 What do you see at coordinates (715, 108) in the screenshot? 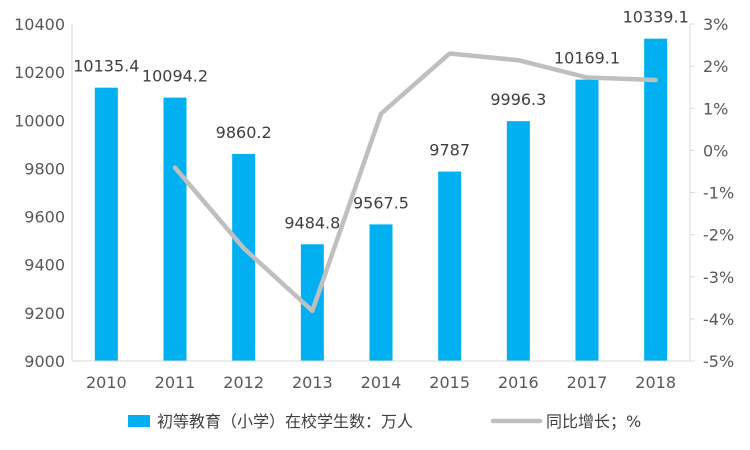
I see `y-right-tick-label: 1%` at bounding box center [715, 108].